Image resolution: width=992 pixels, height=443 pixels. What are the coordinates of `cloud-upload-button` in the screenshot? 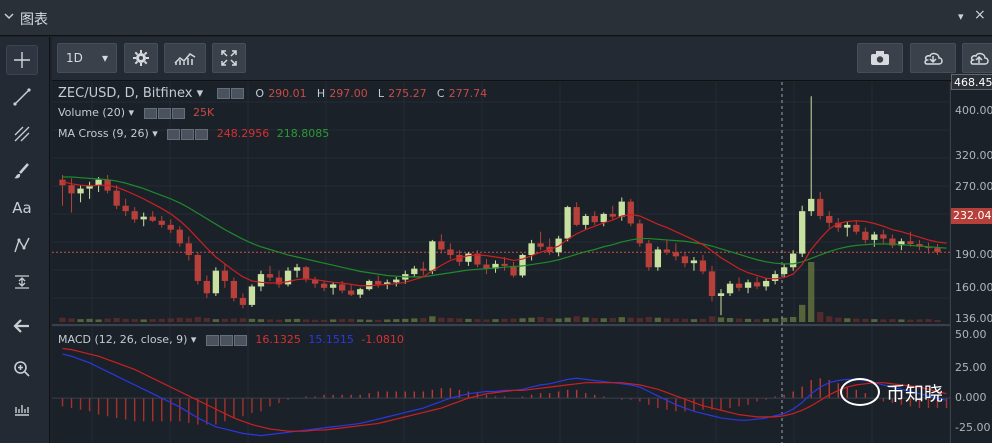 It's located at (977, 58).